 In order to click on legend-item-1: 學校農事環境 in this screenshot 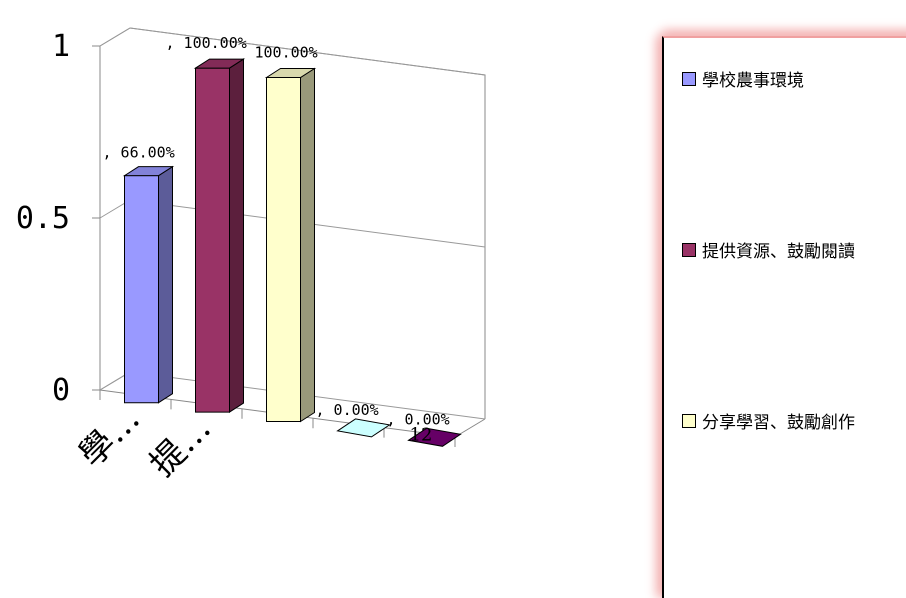, I will do `click(743, 78)`.